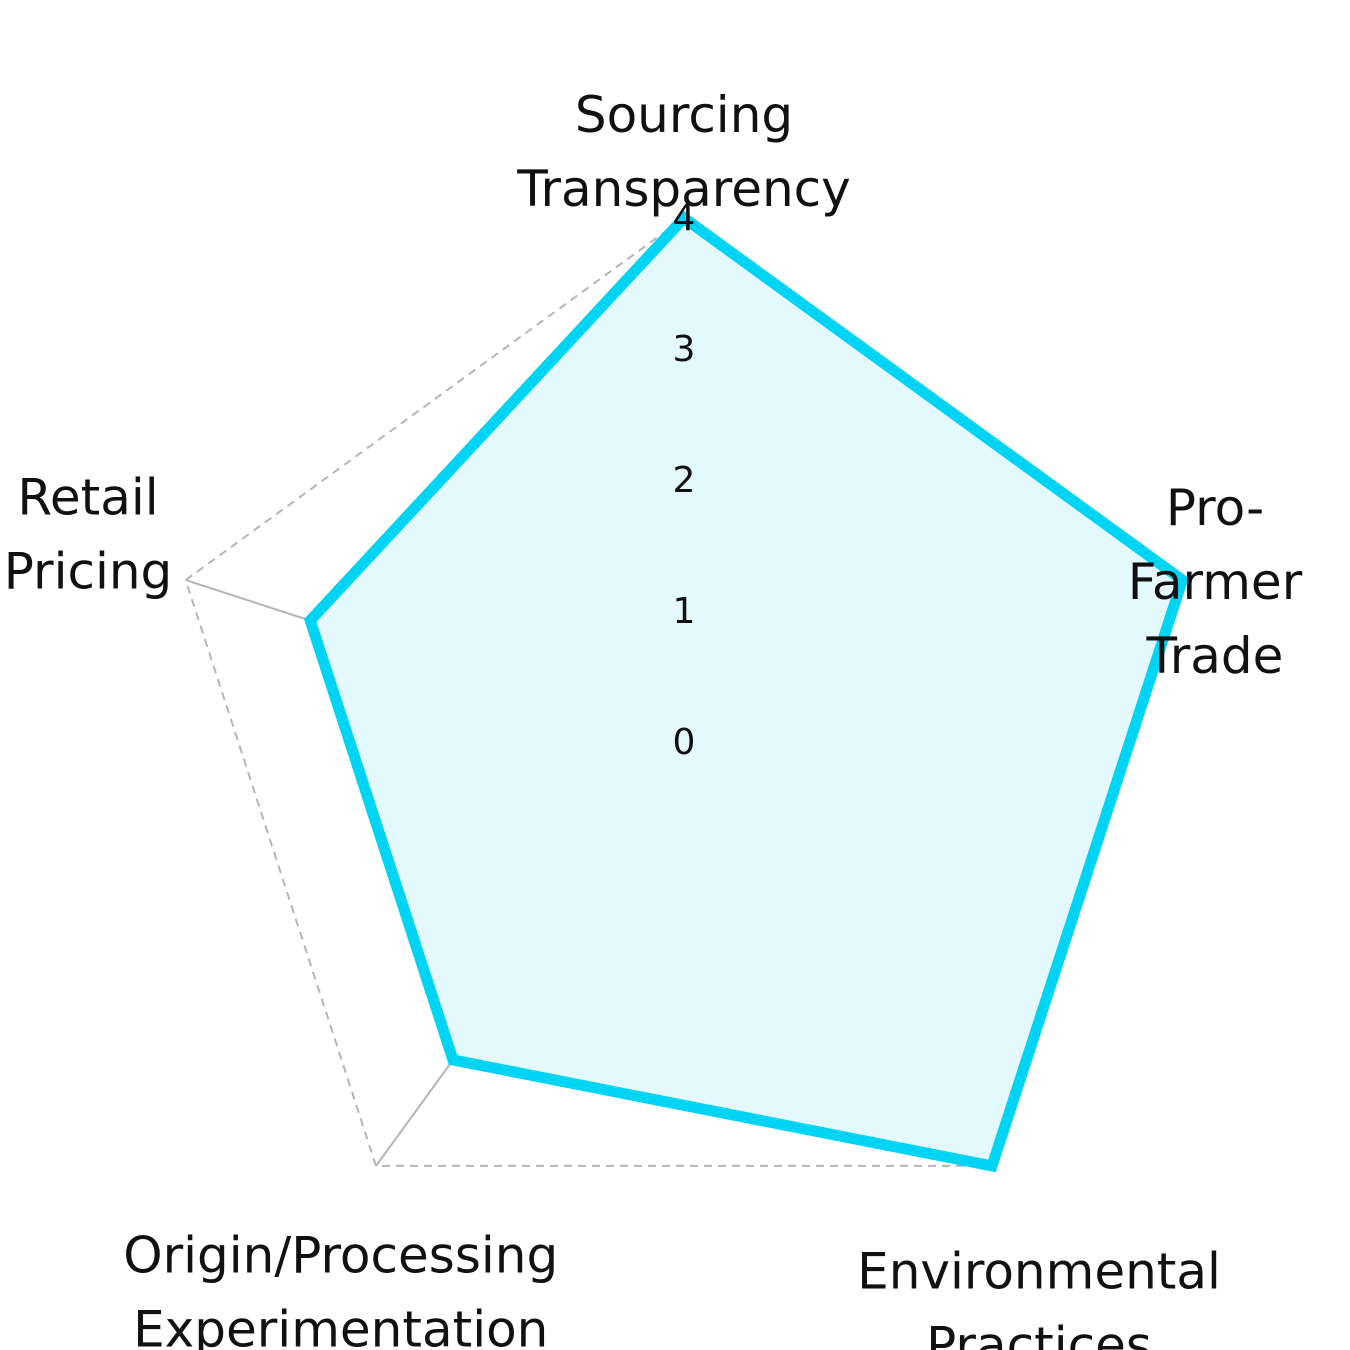 This screenshot has height=1350, width=1350. Describe the element at coordinates (340, 1255) in the screenshot. I see `axis-label-line: Origin/Processing` at that location.